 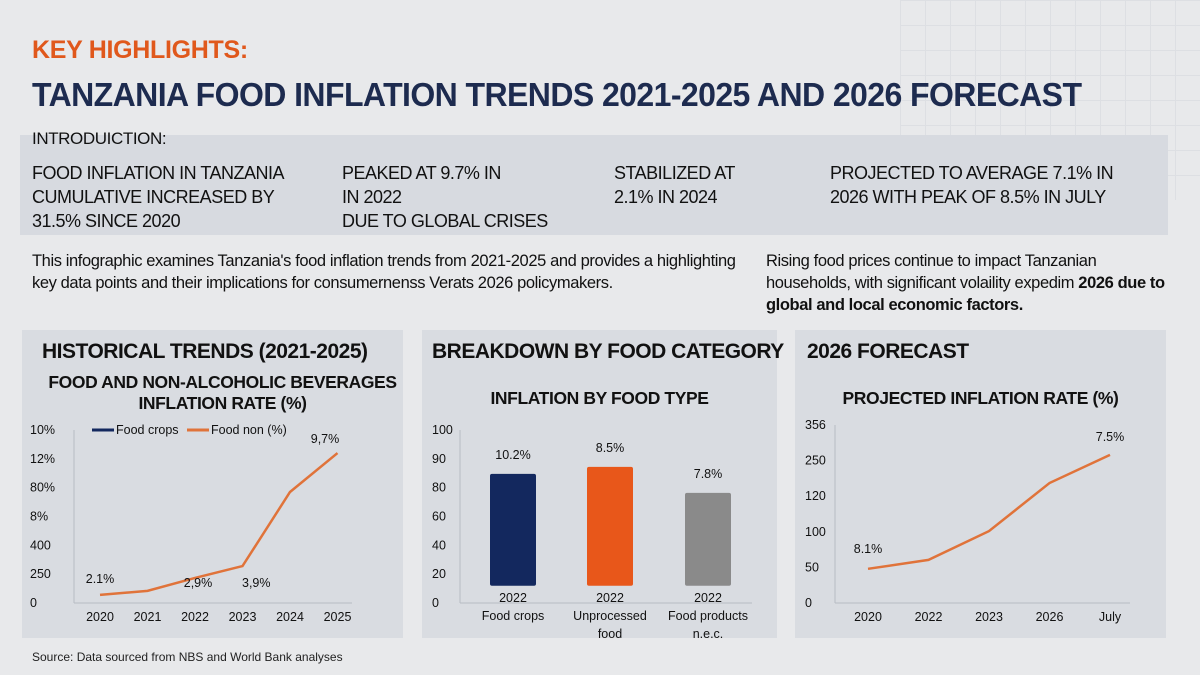 I want to click on x-tick-label: Unprocessed, so click(x=610, y=616).